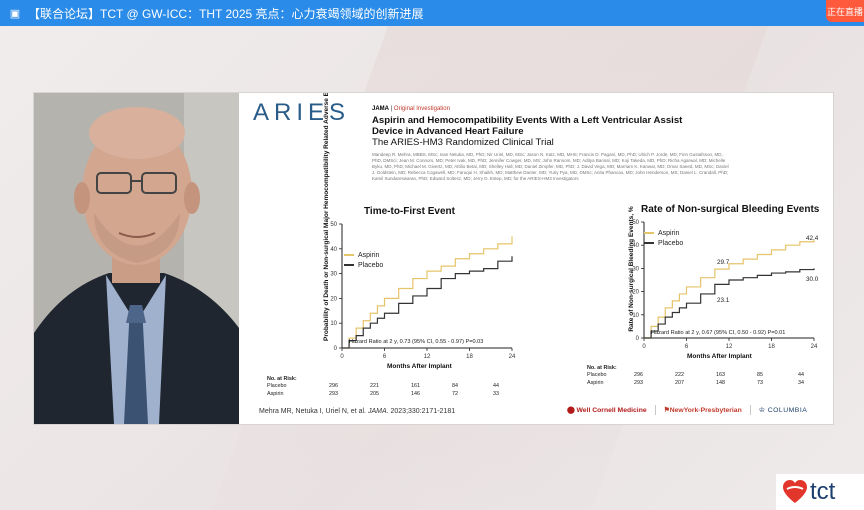 This screenshot has height=510, width=864. I want to click on risk-cell: 73, so click(760, 383).